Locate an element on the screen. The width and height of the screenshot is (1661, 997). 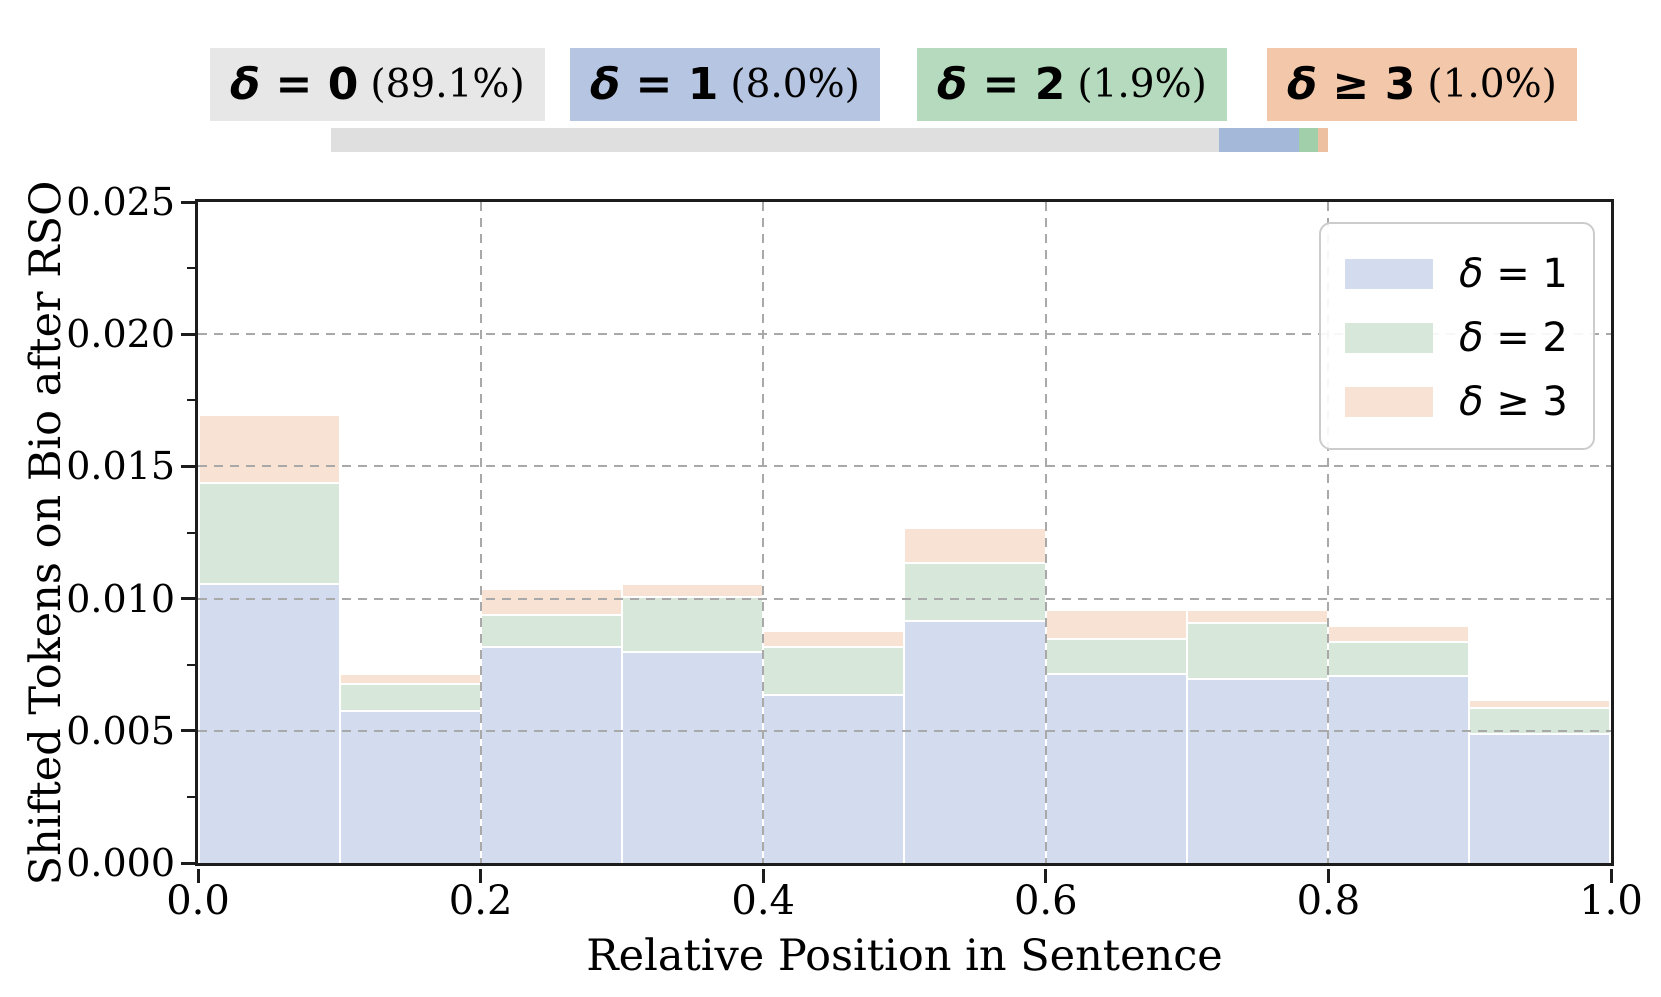
badge-label: δ ≥ 3 is located at coordinates (1351, 84).